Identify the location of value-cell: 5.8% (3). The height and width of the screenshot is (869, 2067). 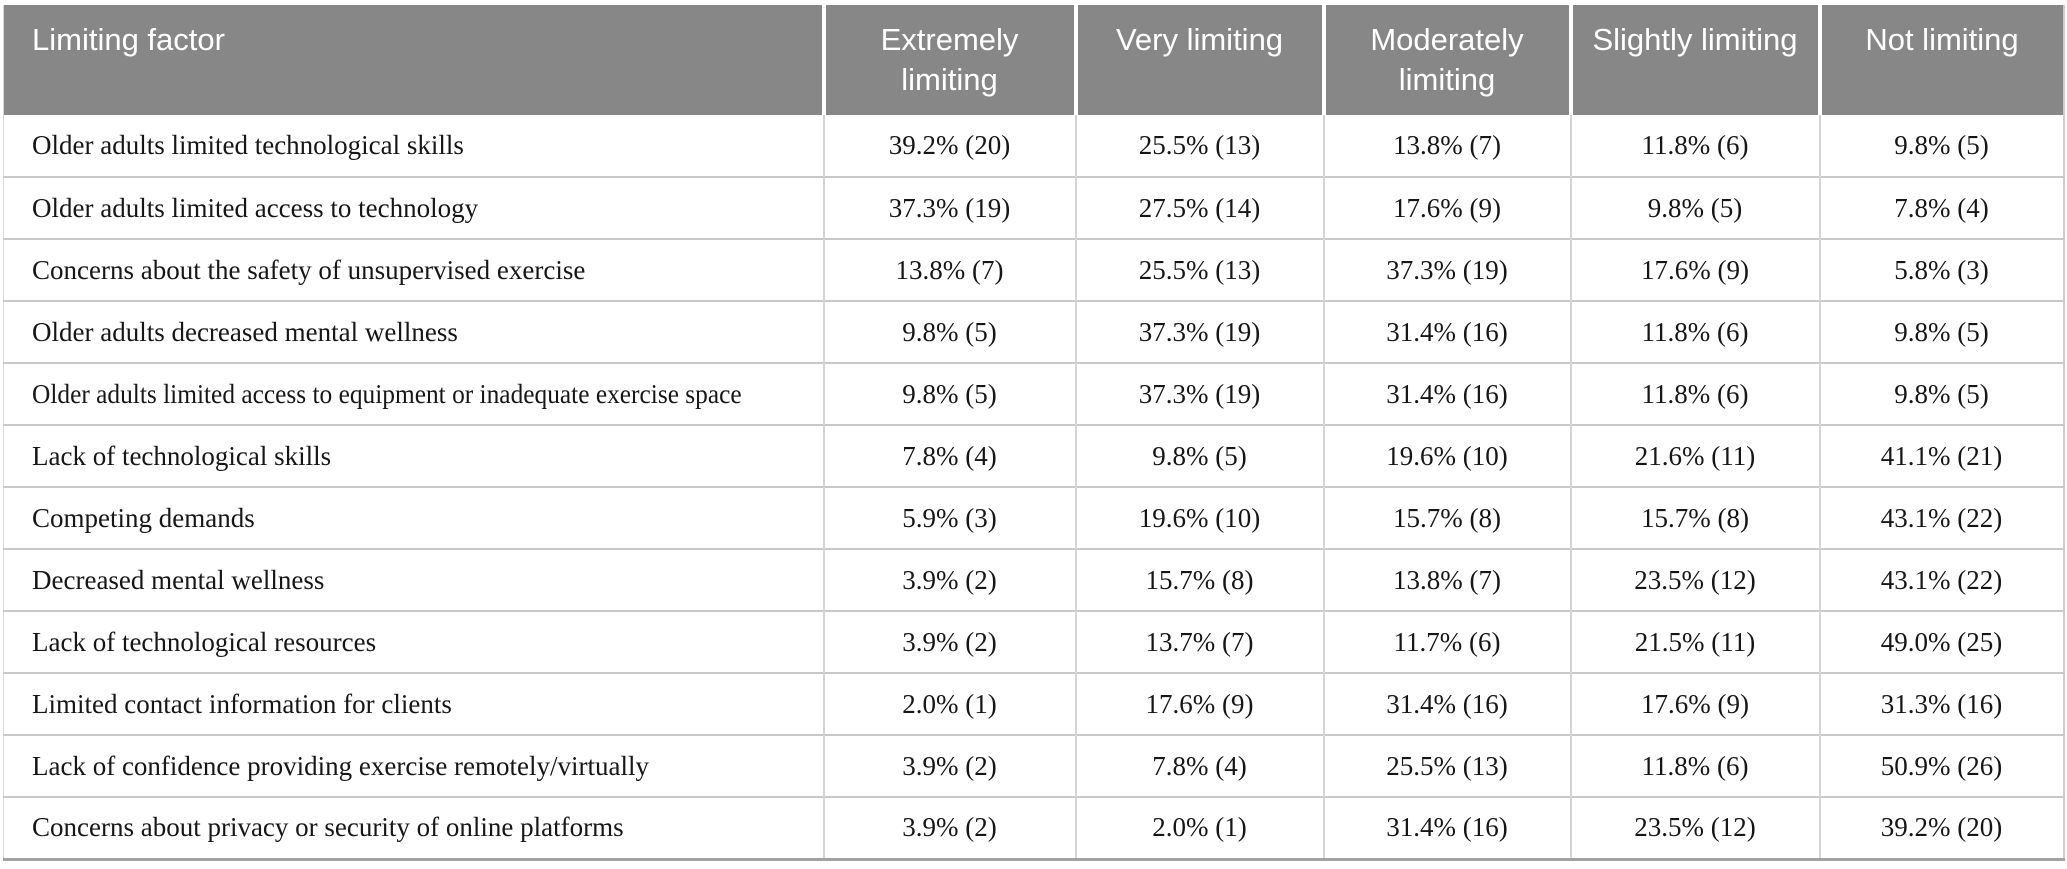
(1941, 269).